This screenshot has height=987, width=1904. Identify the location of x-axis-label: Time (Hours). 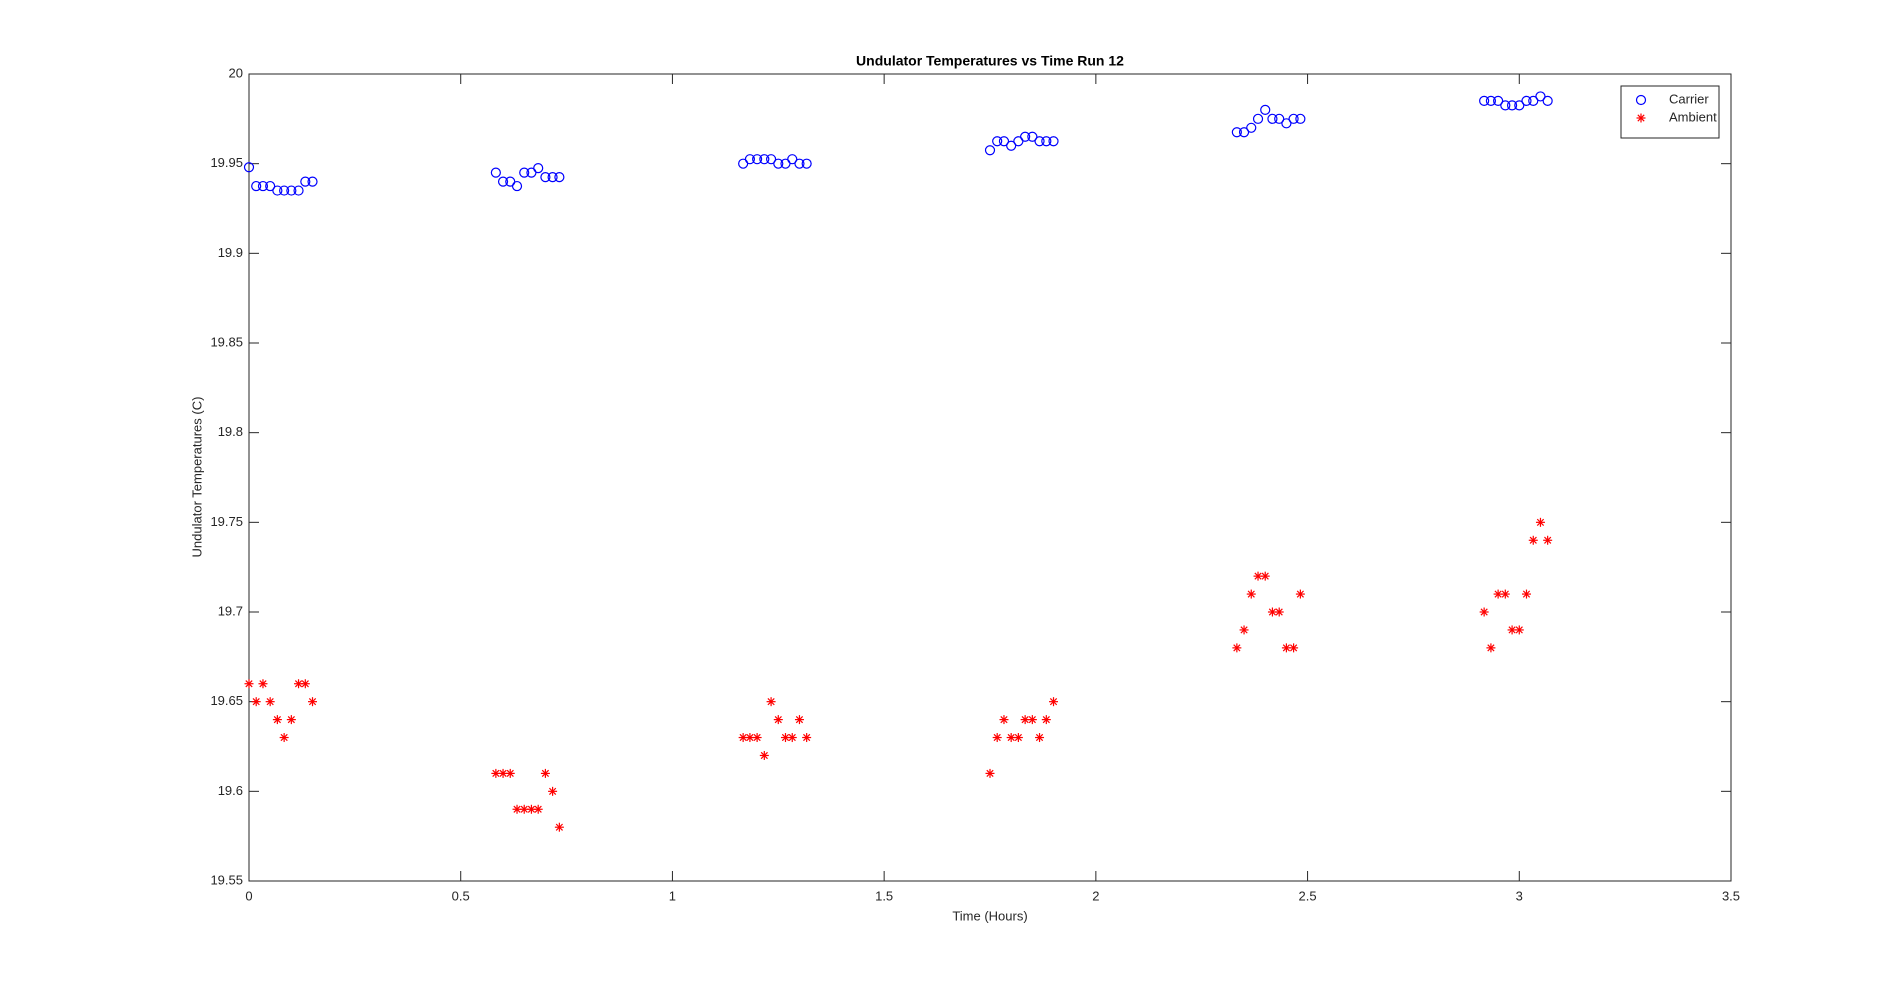
(989, 915).